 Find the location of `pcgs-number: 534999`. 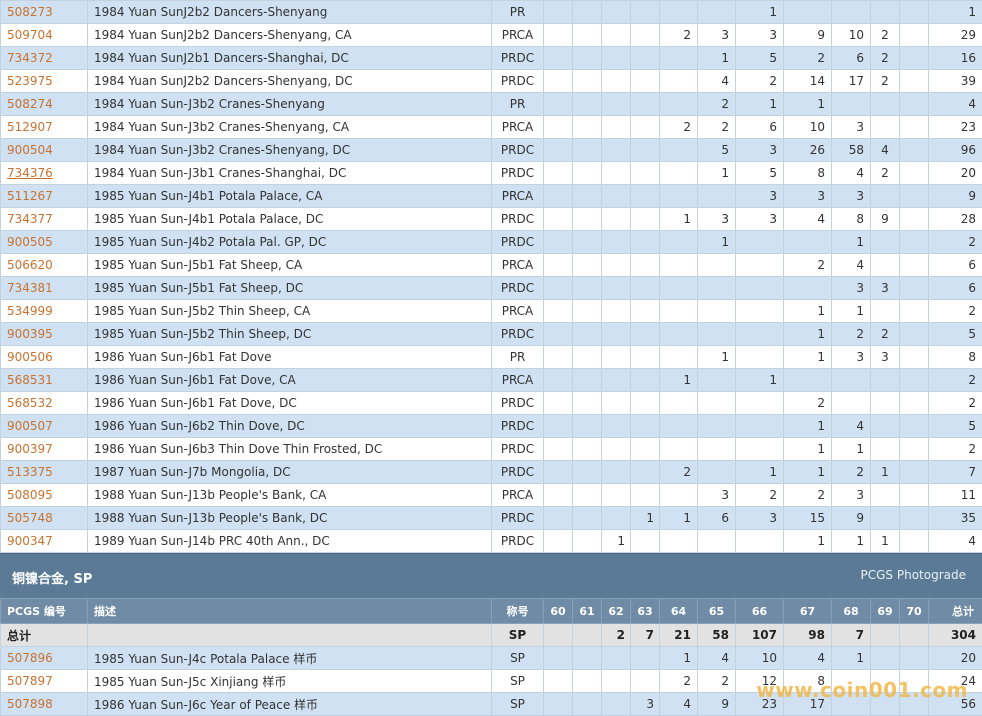

pcgs-number: 534999 is located at coordinates (30, 311).